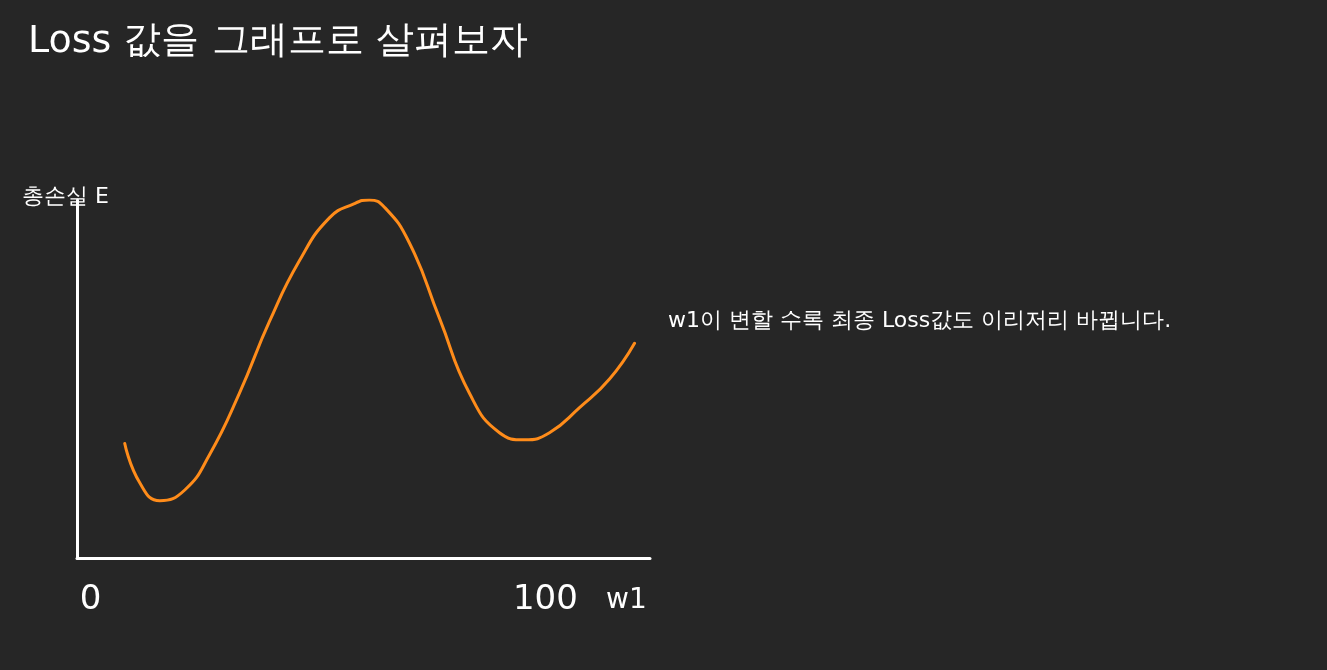 This screenshot has height=670, width=1327. I want to click on chart-title: Loss 값을 그래프로 살펴보자, so click(278, 39).